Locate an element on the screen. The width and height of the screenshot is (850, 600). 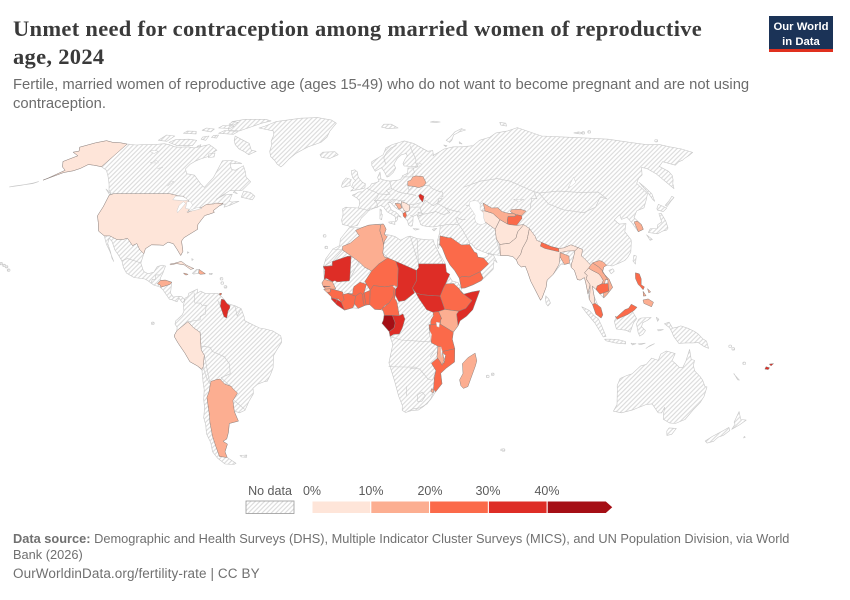
svg-text: 20% is located at coordinates (429, 491).